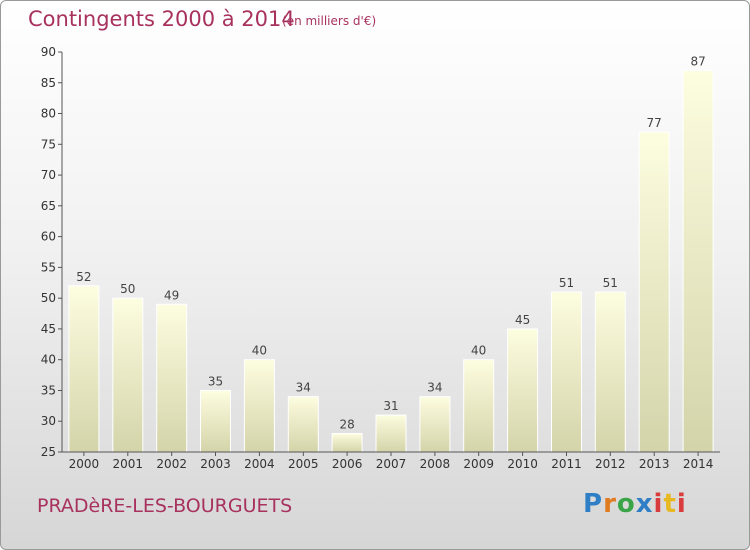 This screenshot has height=550, width=750. What do you see at coordinates (566, 372) in the screenshot?
I see `bar-2011` at bounding box center [566, 372].